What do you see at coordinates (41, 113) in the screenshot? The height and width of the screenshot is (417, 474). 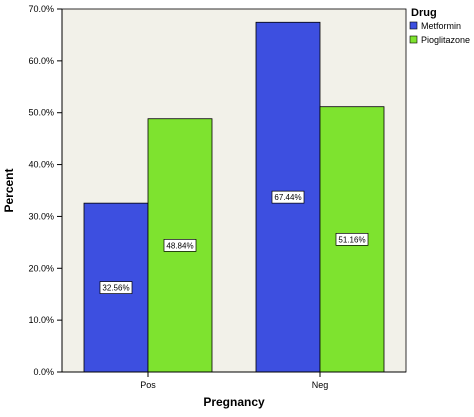 I see `y-tick-label: 50.0%` at bounding box center [41, 113].